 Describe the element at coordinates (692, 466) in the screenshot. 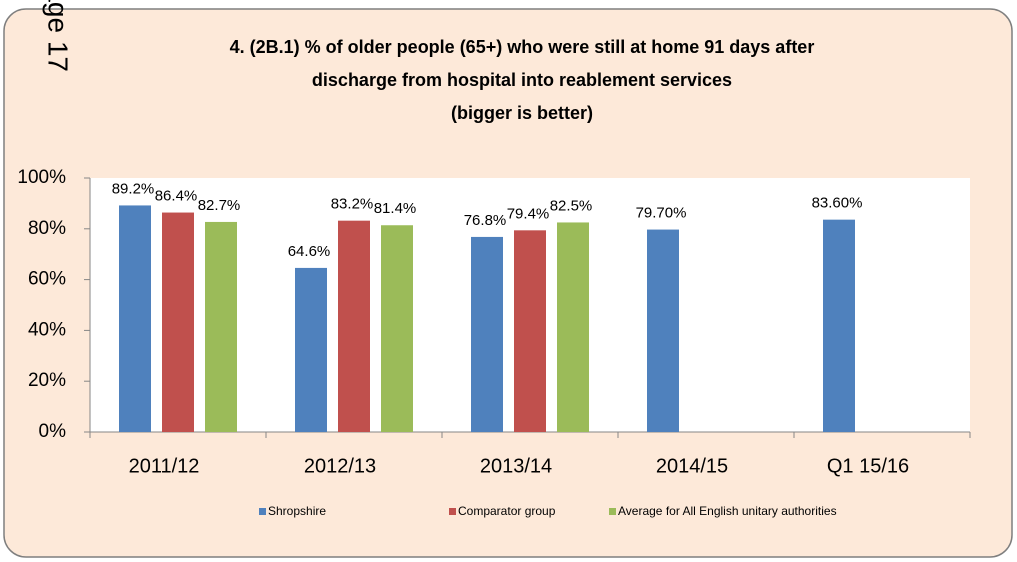

I see `x-tick-label: 2014/15` at that location.